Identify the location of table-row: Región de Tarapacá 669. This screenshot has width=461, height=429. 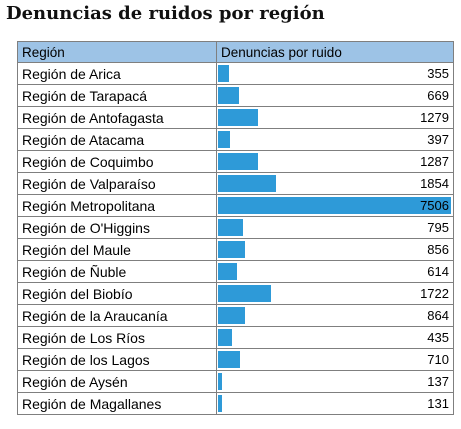
(235, 95).